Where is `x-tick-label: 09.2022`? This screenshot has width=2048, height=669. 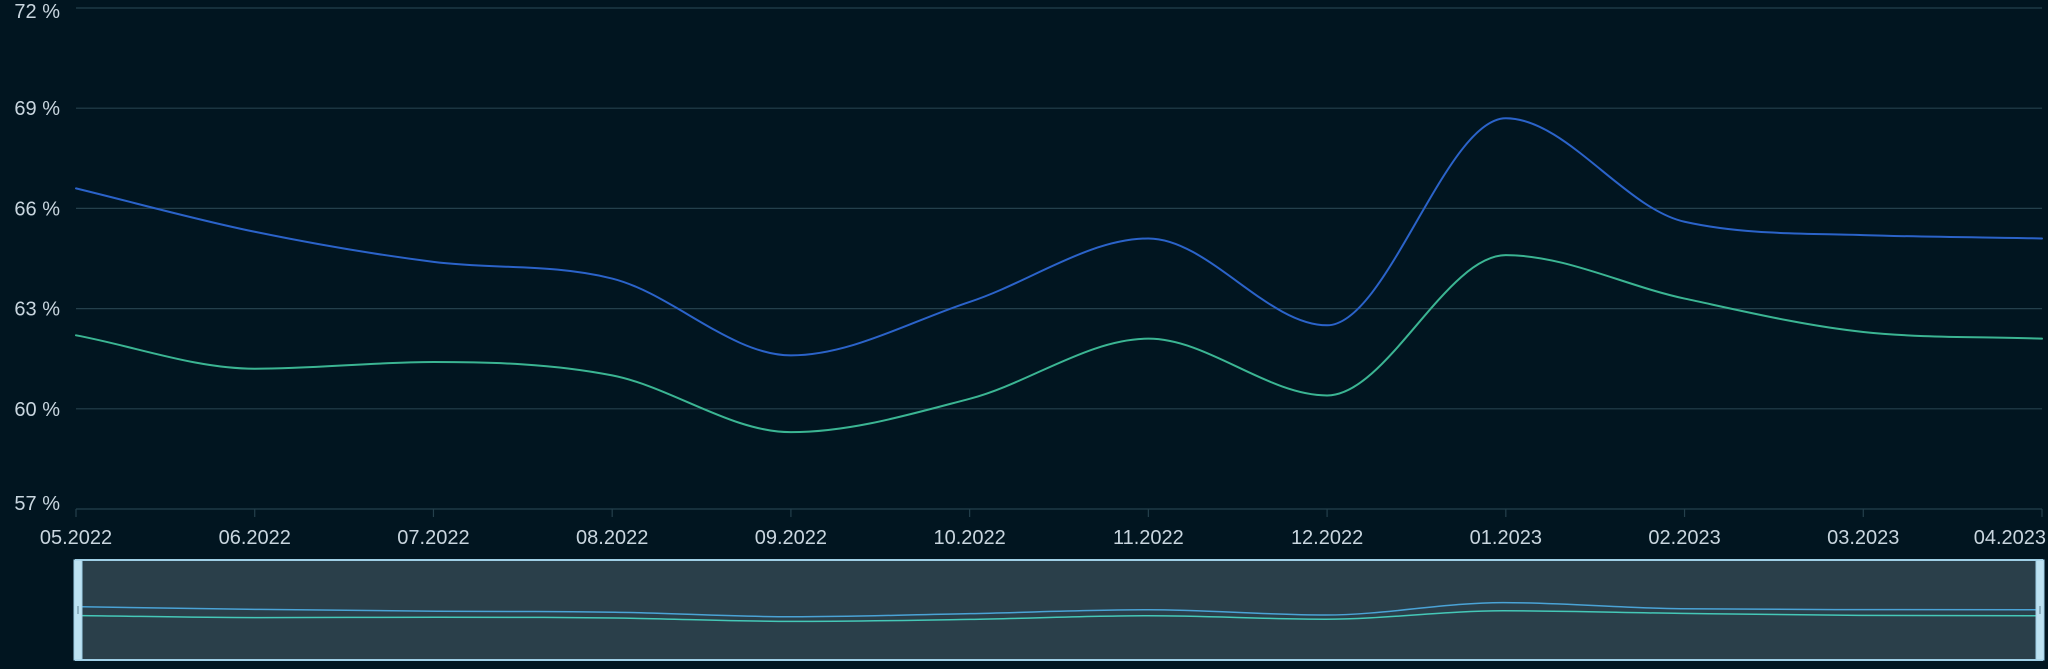 x-tick-label: 09.2022 is located at coordinates (791, 538).